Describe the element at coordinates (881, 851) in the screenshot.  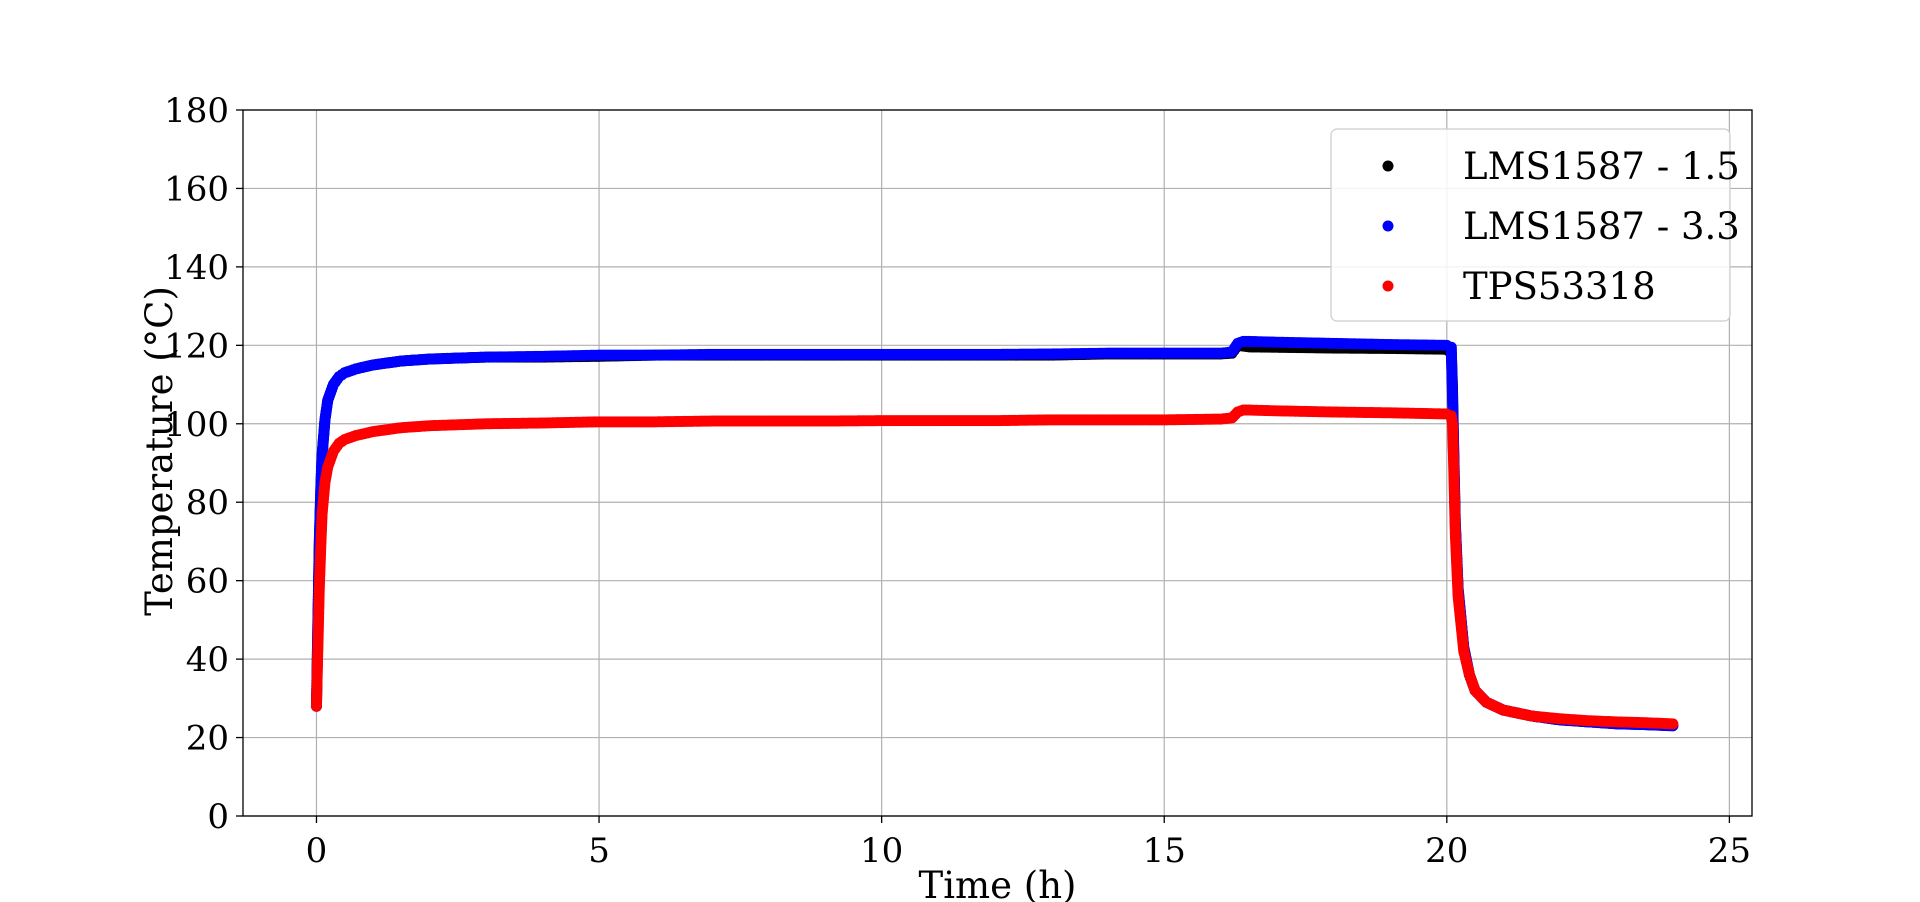
I see `x-tick-label: 10` at that location.